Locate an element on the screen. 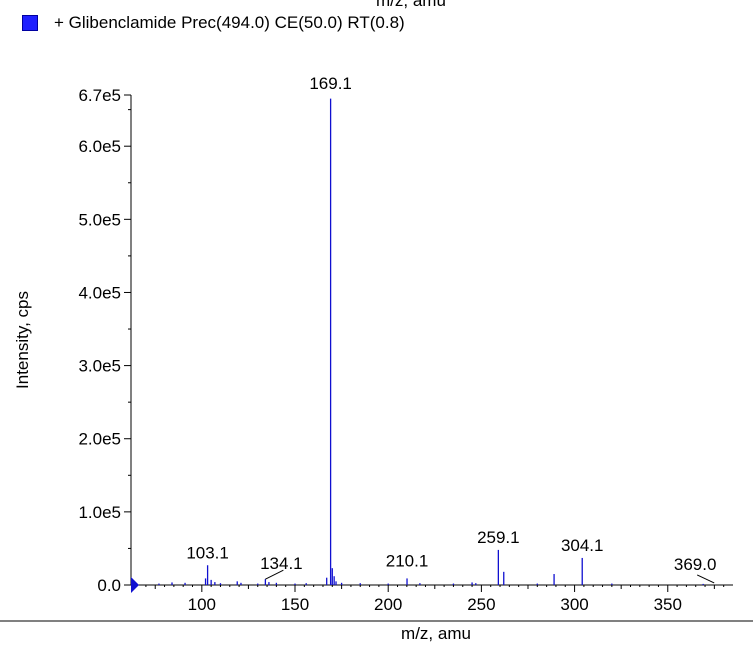 Image resolution: width=753 pixels, height=651 pixels. baseline-marker is located at coordinates (135, 585).